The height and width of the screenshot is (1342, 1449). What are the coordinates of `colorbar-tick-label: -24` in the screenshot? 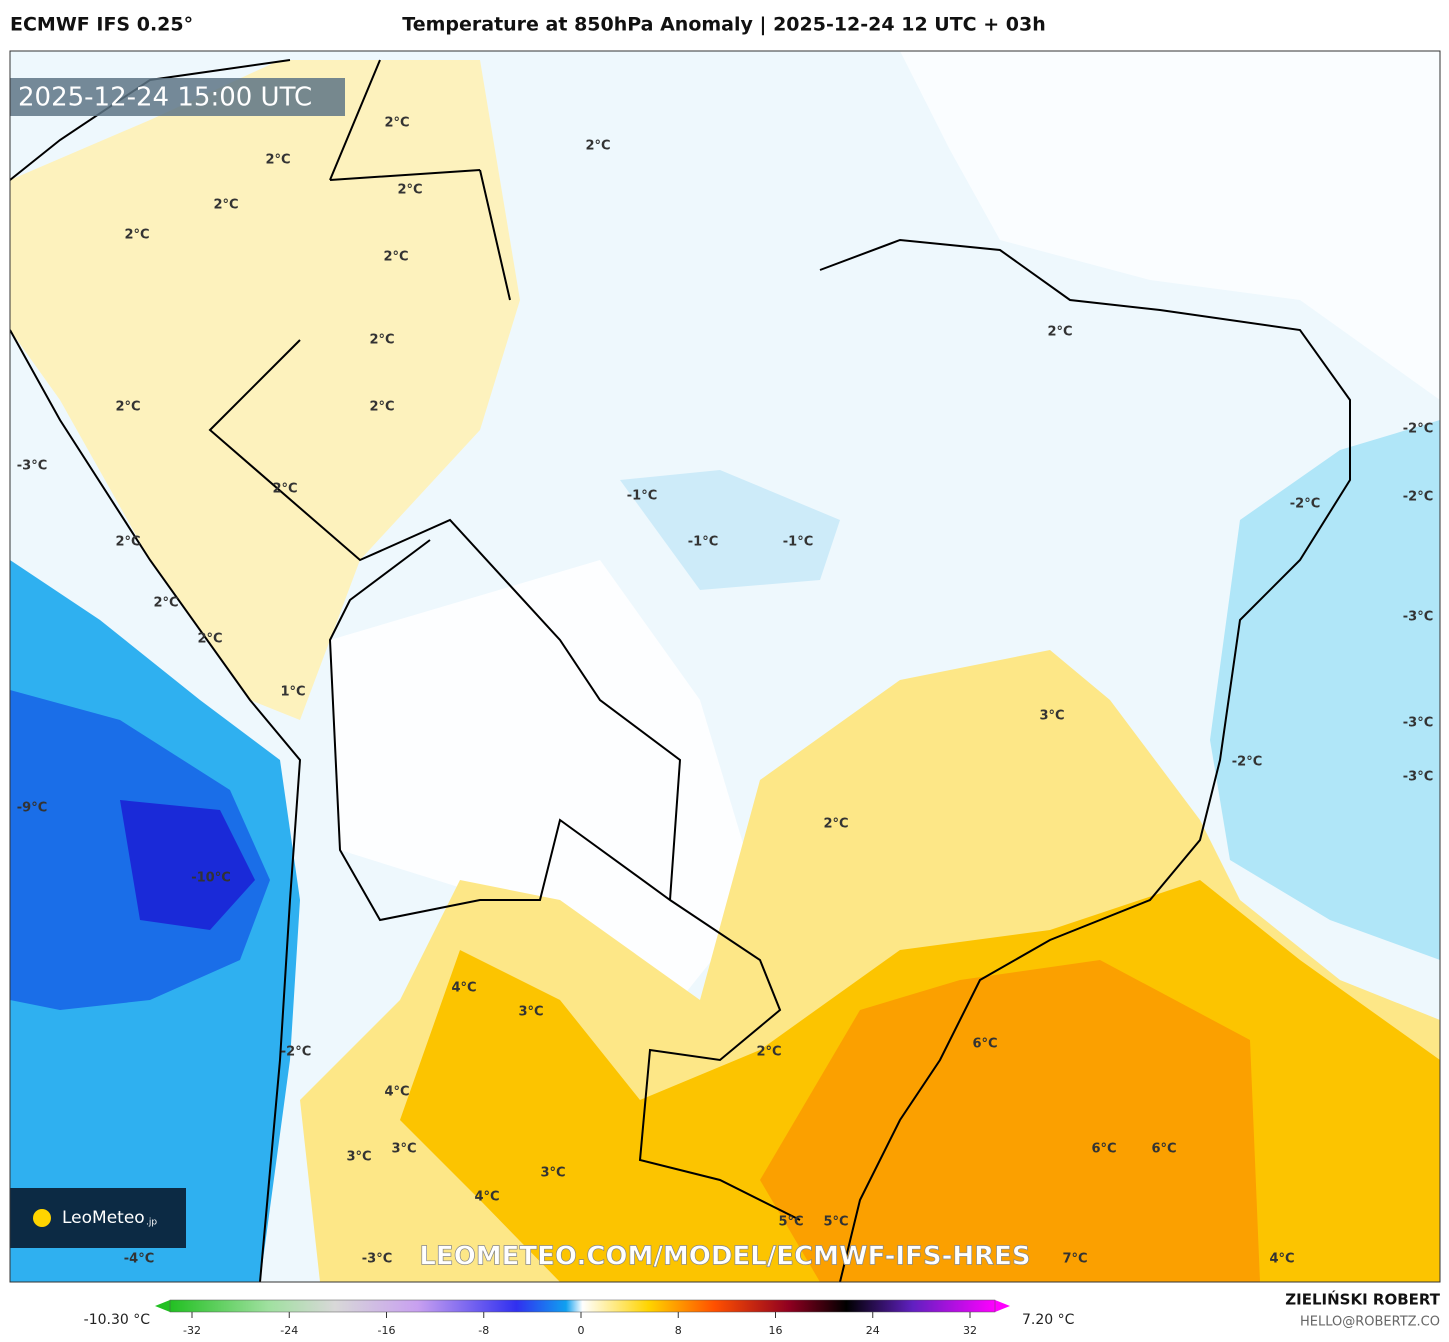 It's located at (289, 1330).